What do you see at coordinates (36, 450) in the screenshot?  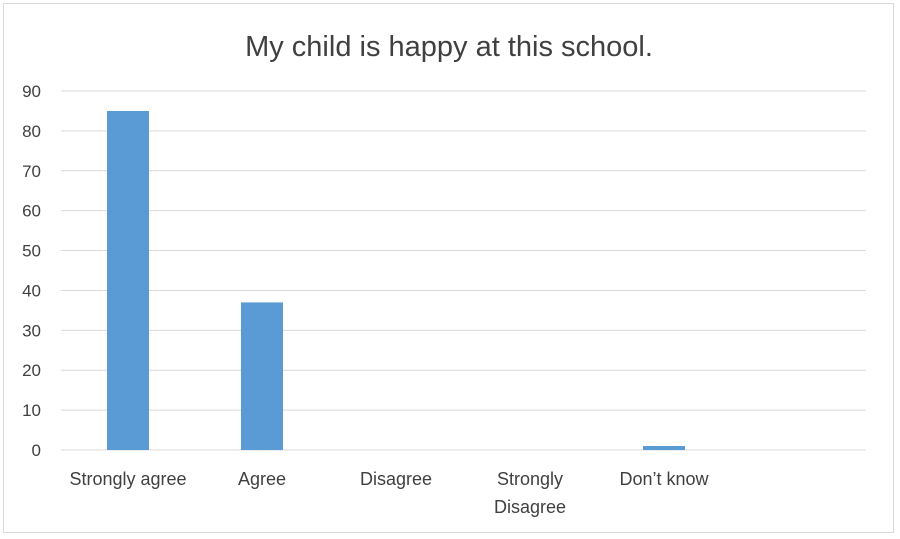 I see `y-tick-label: 0` at bounding box center [36, 450].